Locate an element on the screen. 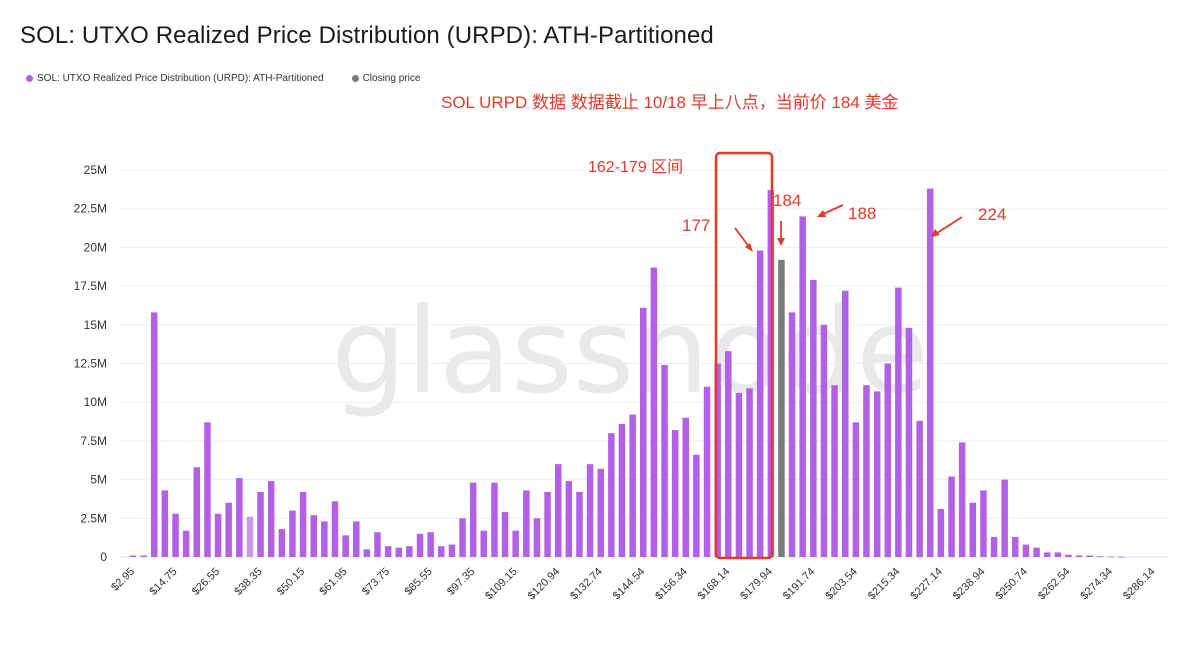 Image resolution: width=1200 pixels, height=649 pixels. closing-price-bar is located at coordinates (781, 408).